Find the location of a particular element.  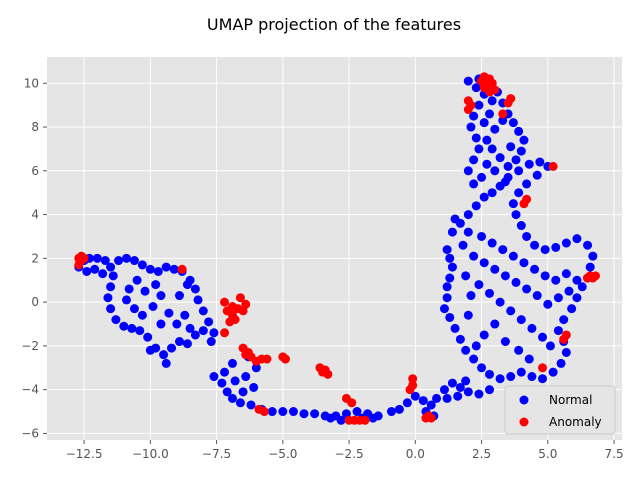

x-tick-label: −2.5 is located at coordinates (349, 454).